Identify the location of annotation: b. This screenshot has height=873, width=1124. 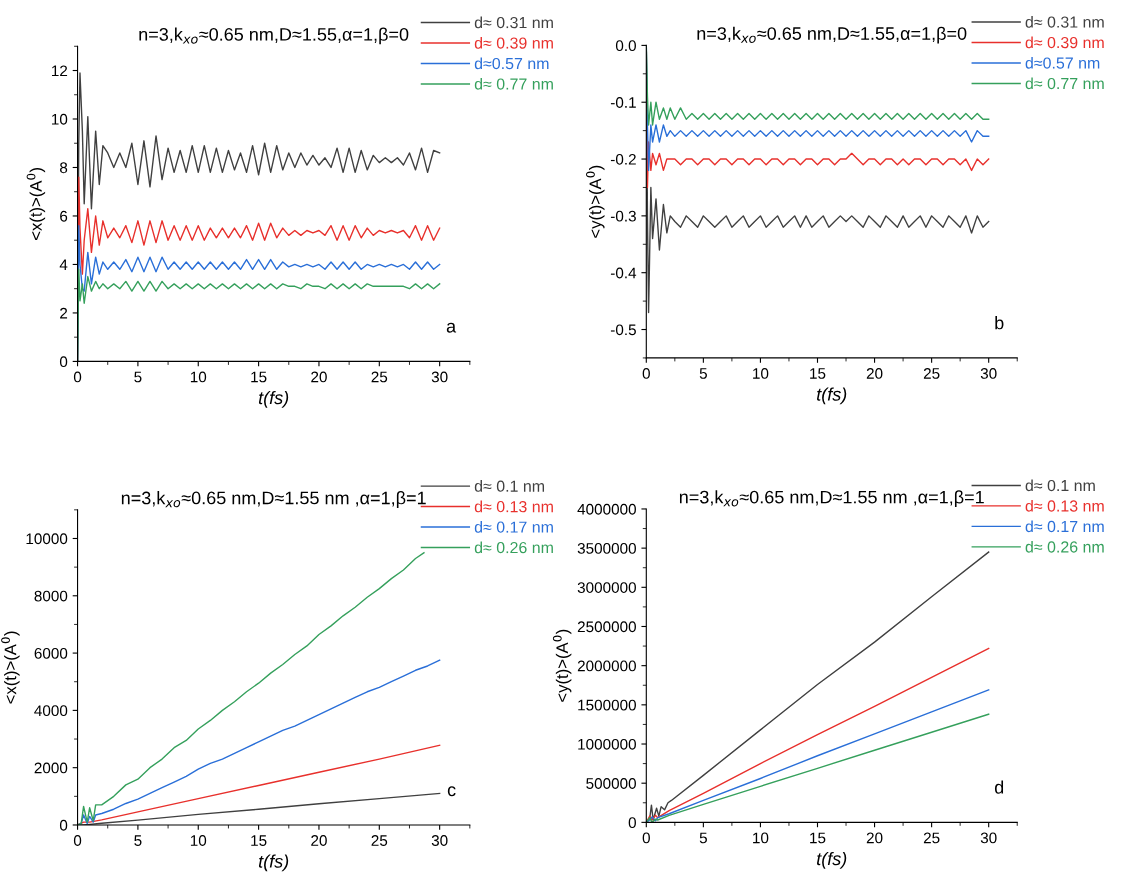
(999, 323).